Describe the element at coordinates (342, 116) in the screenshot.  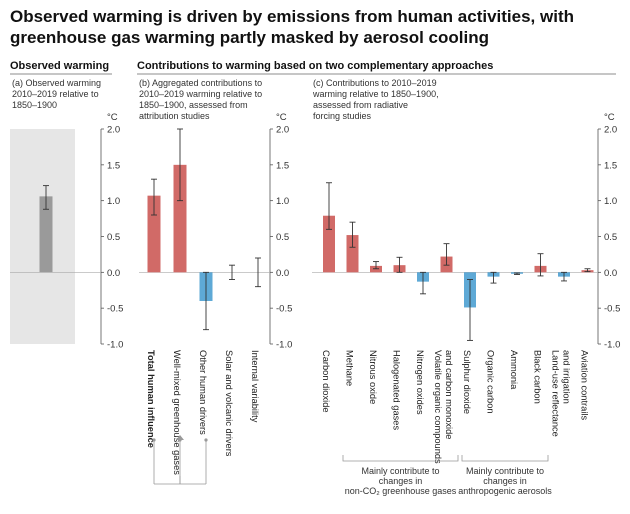
I see `panel-subtitle-line: forcing studies` at that location.